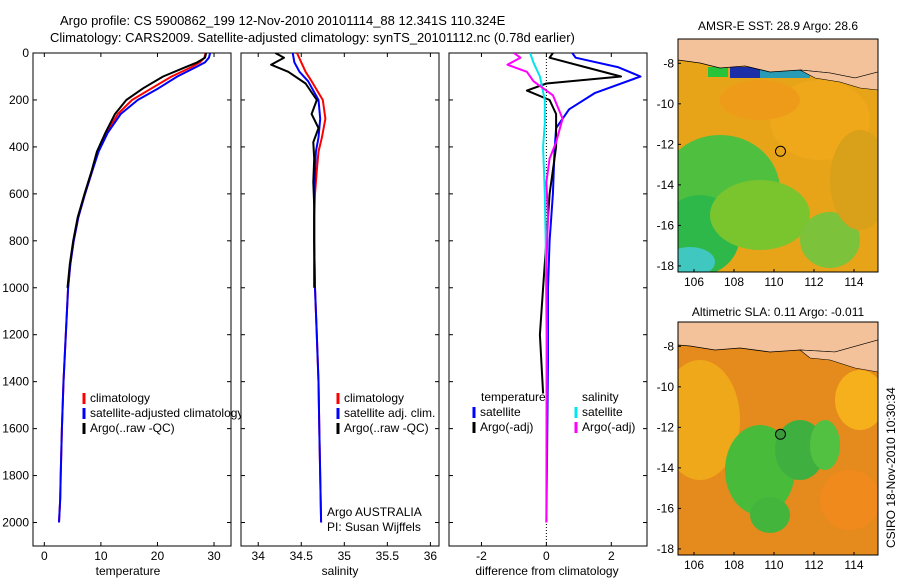 The height and width of the screenshot is (580, 900). I want to click on salinity-xtick-label: 36, so click(431, 556).